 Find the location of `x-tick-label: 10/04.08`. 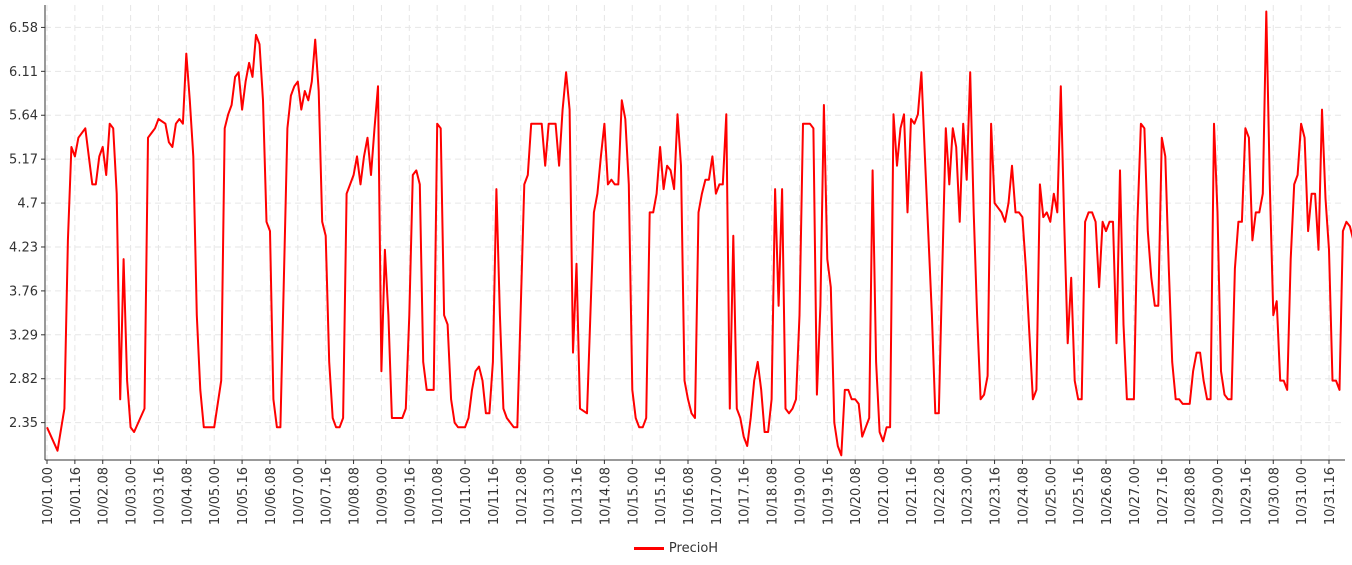

x-tick-label: 10/04.08 is located at coordinates (187, 496).